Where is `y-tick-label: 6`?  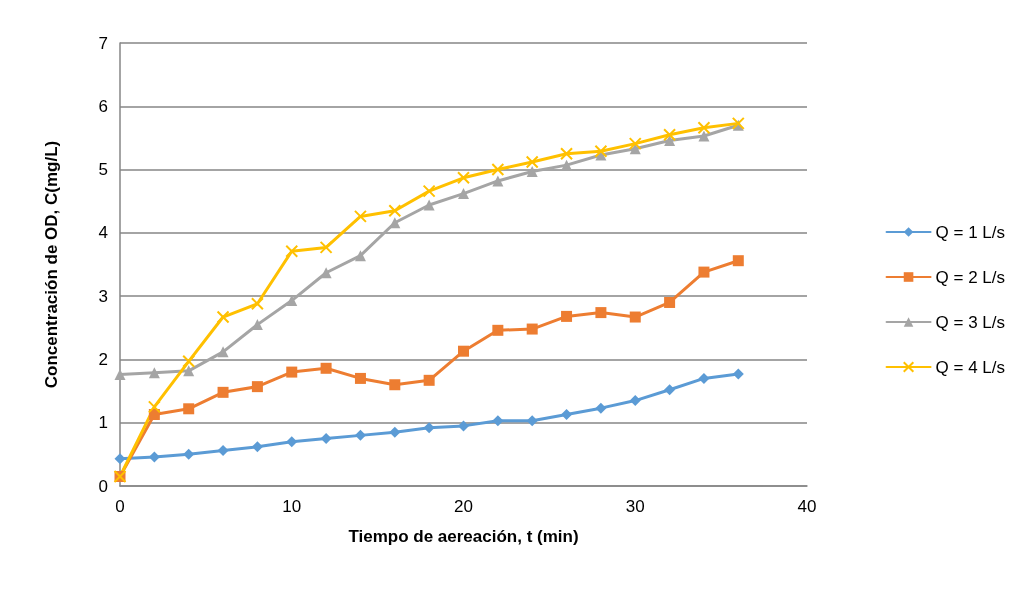
y-tick-label: 6 is located at coordinates (103, 106).